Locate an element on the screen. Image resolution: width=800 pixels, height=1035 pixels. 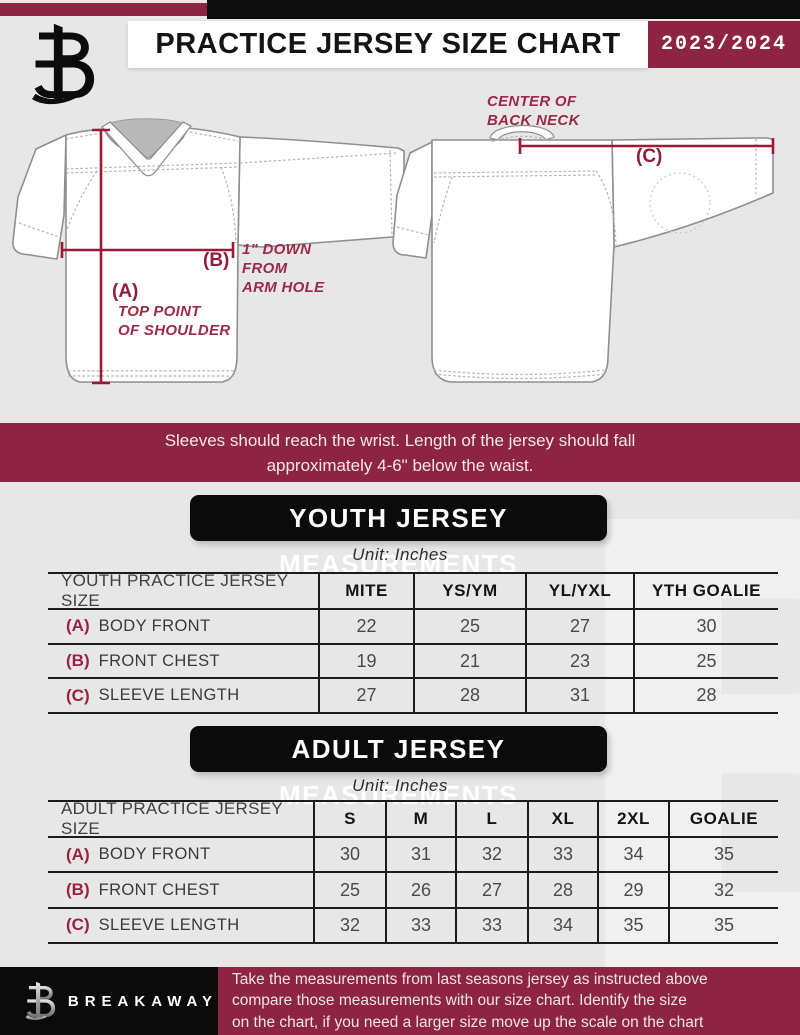
measurement-line-c is located at coordinates (646, 146).